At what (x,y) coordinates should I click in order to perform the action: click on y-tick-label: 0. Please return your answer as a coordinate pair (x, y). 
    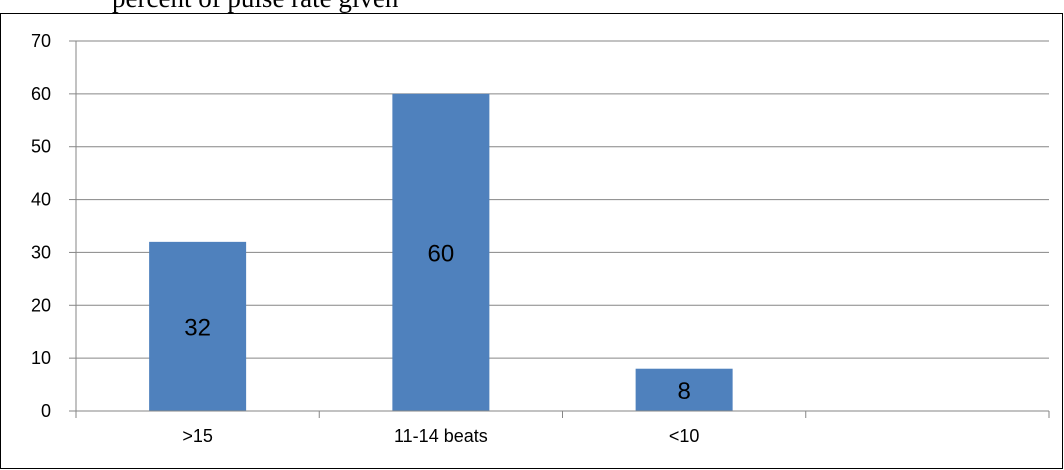
    Looking at the image, I should click on (46, 411).